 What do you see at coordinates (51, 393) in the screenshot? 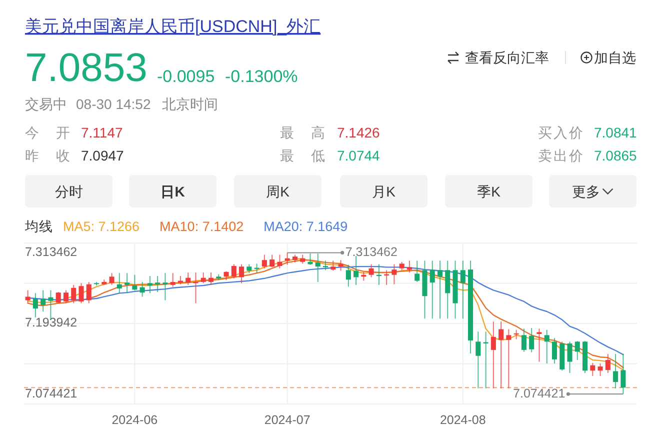
I see `y-tick-label: 7.074421` at bounding box center [51, 393].